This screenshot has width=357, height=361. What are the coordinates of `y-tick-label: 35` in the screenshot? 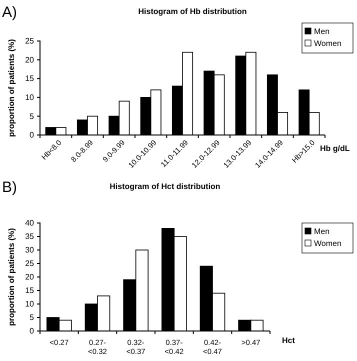 It's located at (30, 237).